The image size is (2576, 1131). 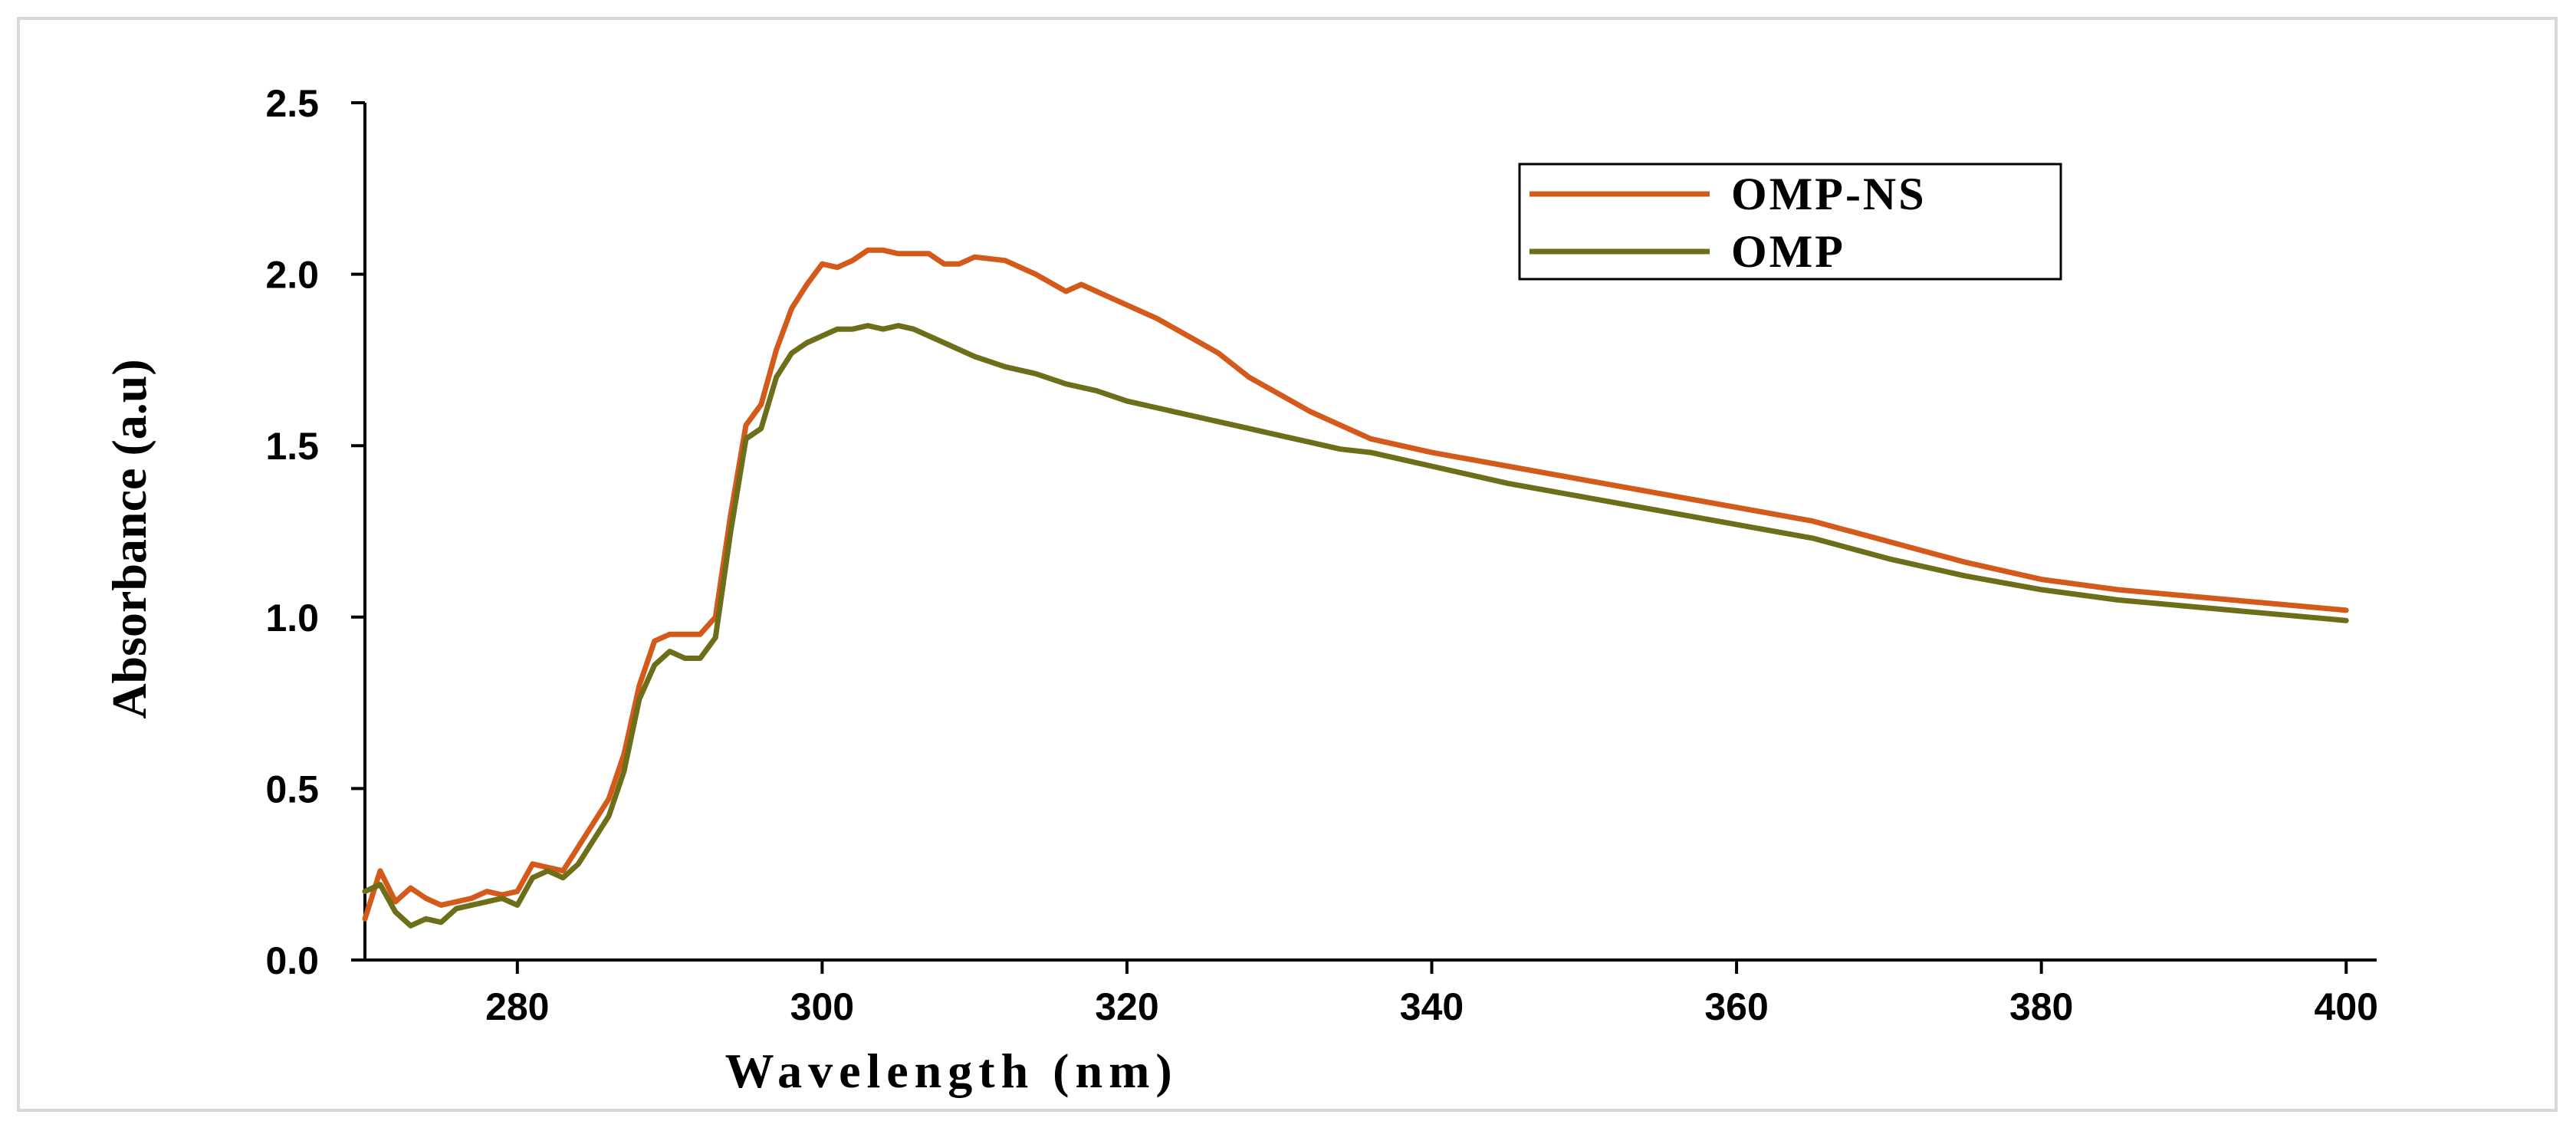 What do you see at coordinates (952, 1071) in the screenshot?
I see `x-axis-title: Wavelength (nm)` at bounding box center [952, 1071].